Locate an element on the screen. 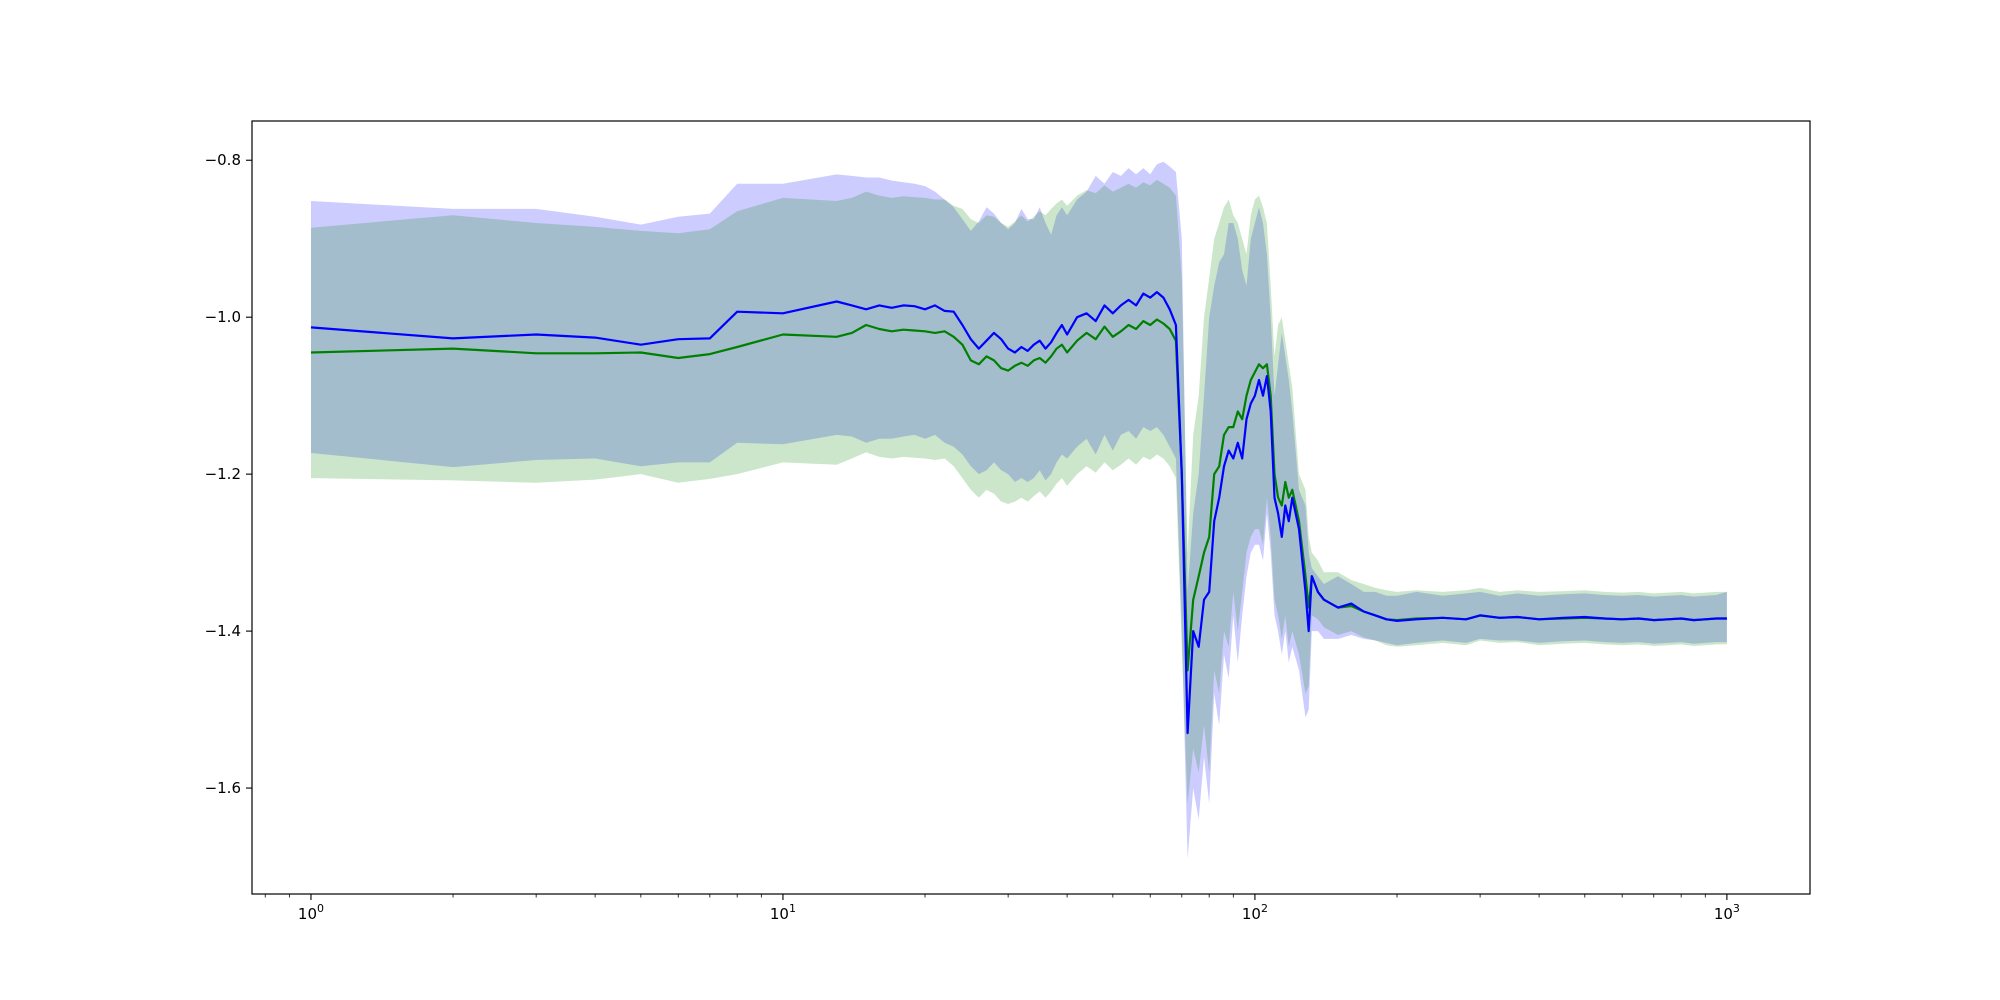 The image size is (2000, 1000). x-tick-label-exponent: 0 is located at coordinates (320, 908).